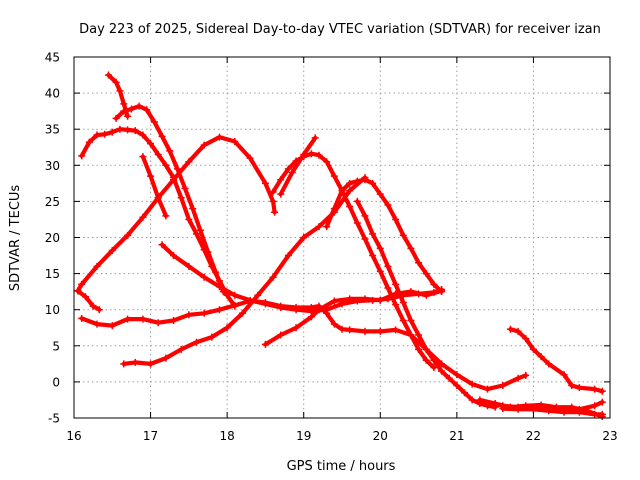  Describe the element at coordinates (456, 436) in the screenshot. I see `x-tick-label: 21` at that location.